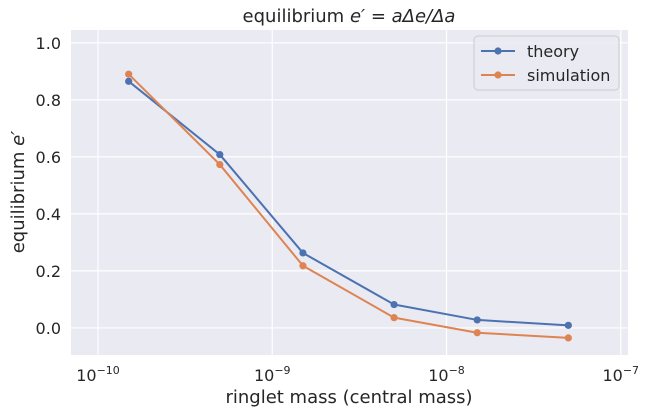 This screenshot has height=414, width=647. What do you see at coordinates (620, 374) in the screenshot?
I see `x-tick-label: 10⁻⁷` at bounding box center [620, 374].